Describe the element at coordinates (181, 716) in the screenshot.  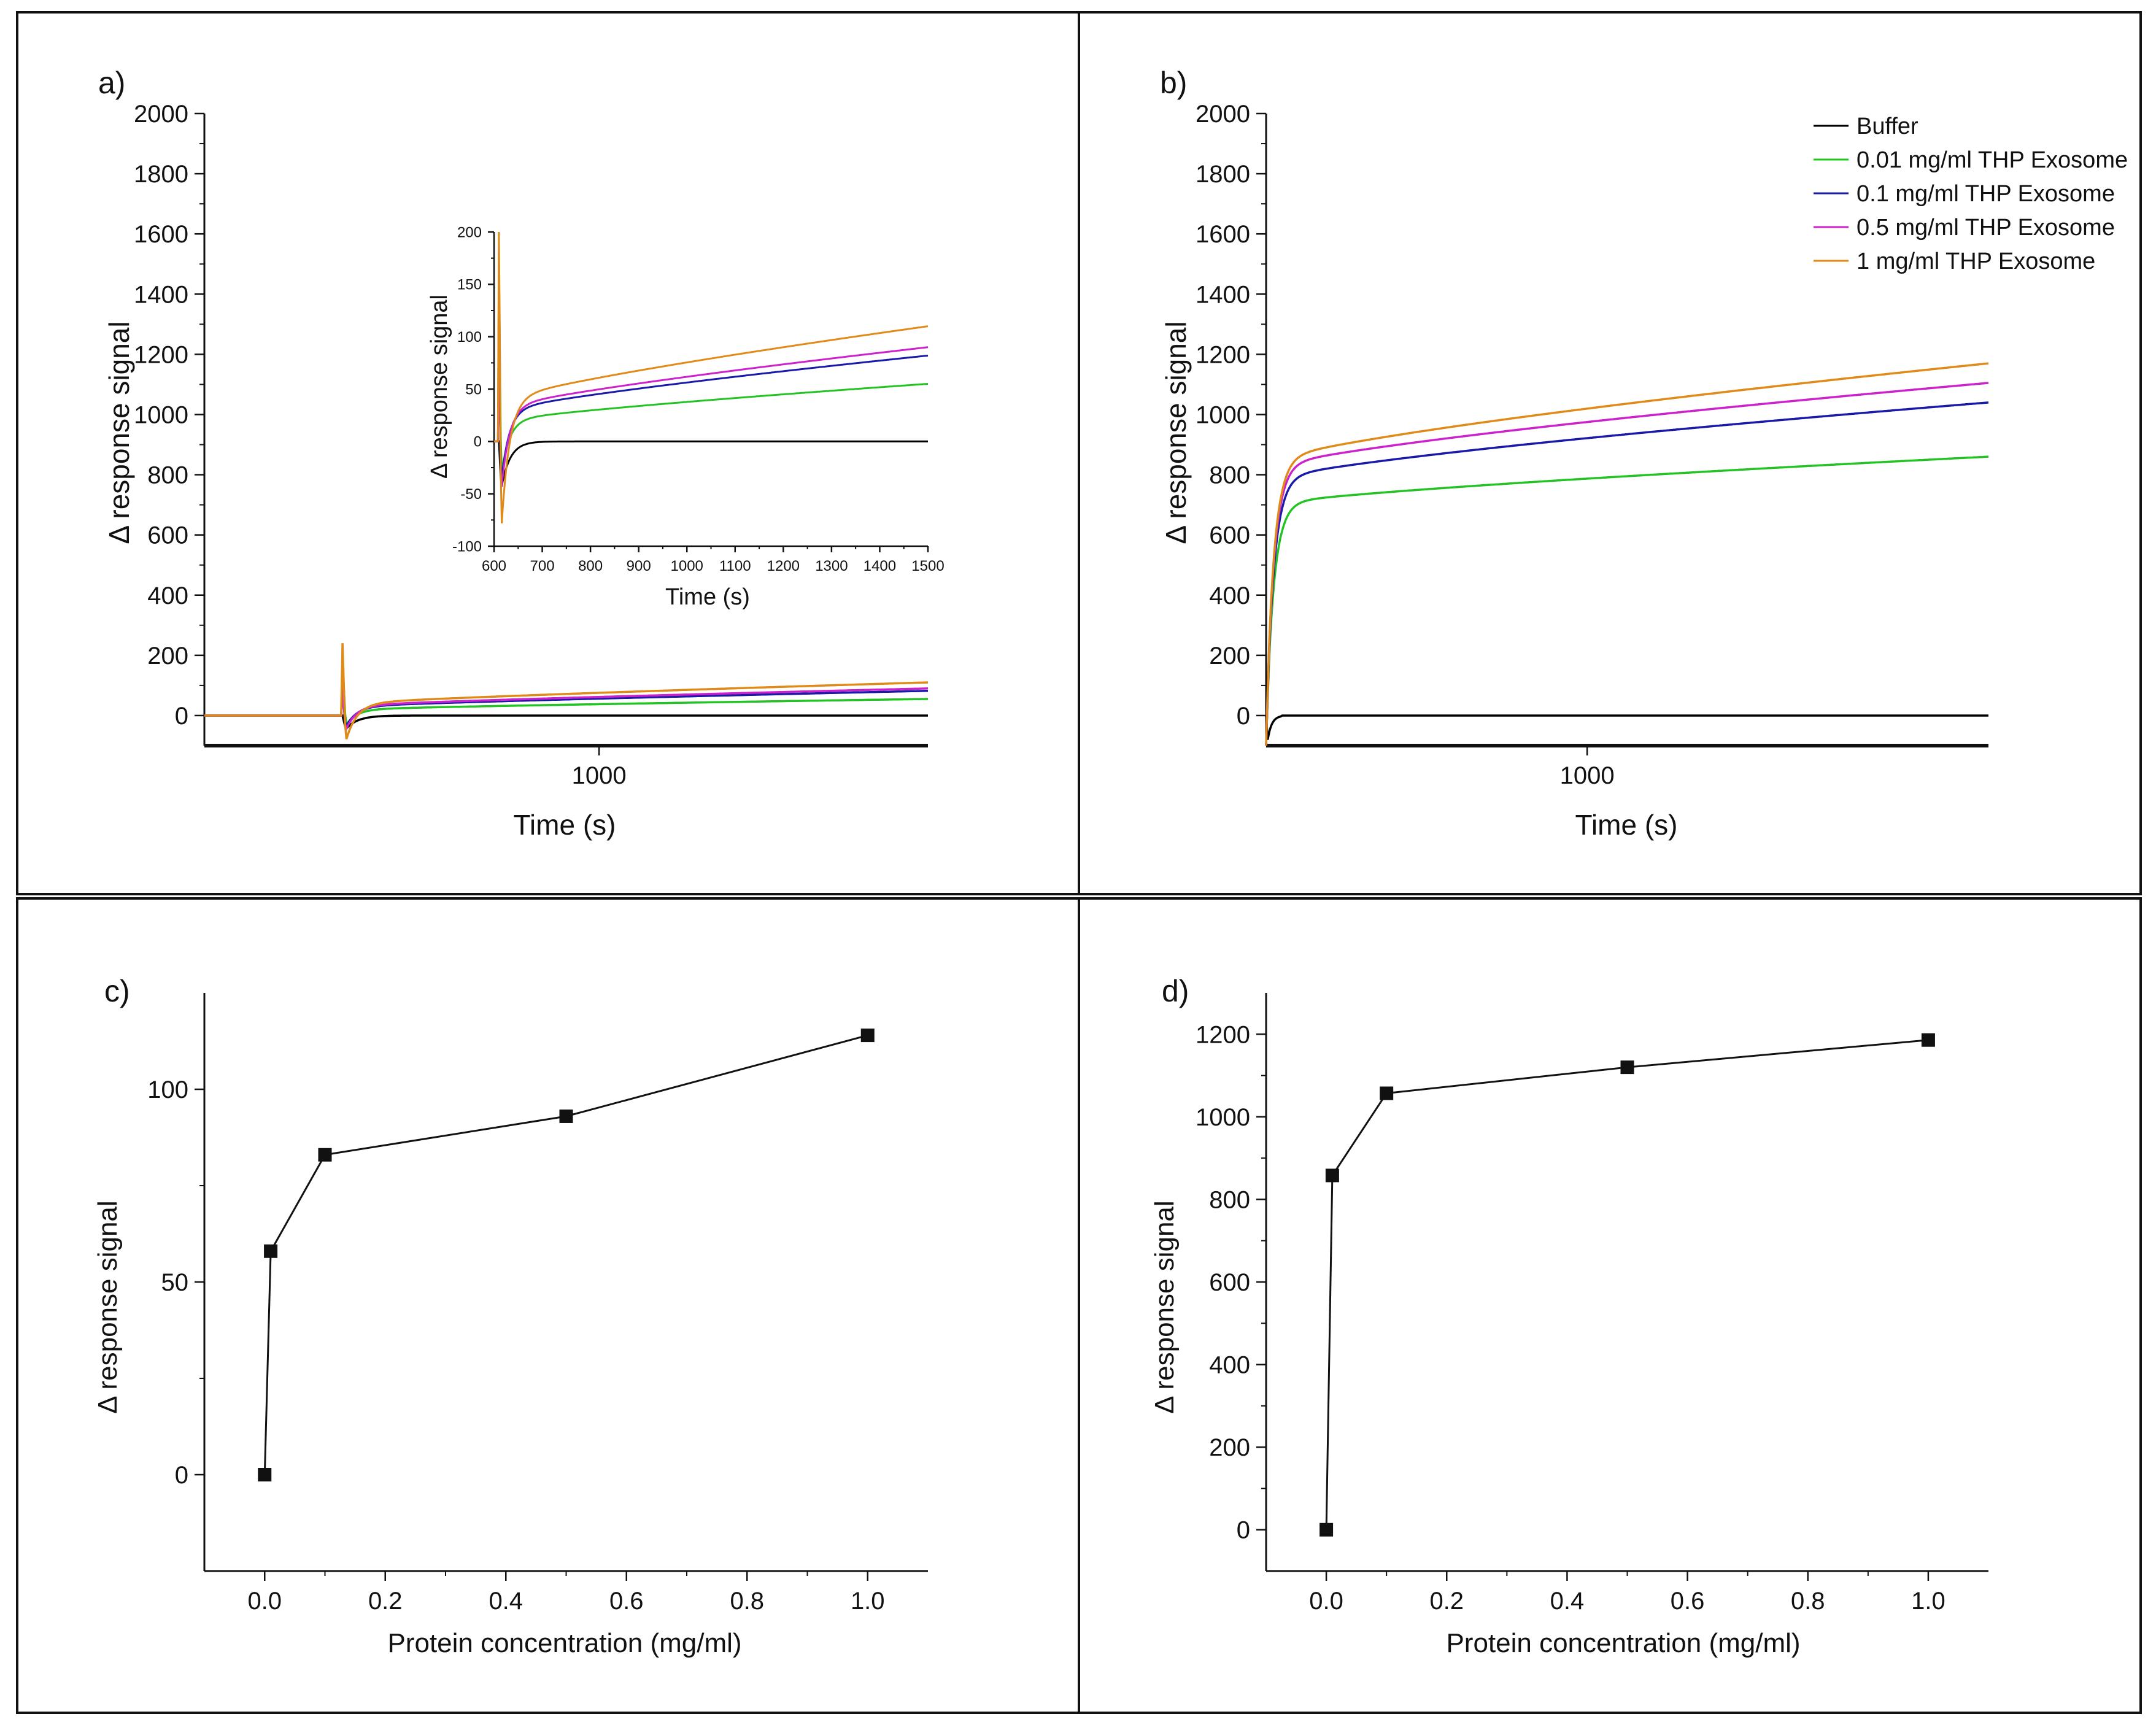
I see `y-tick-label-a: 0` at that location.